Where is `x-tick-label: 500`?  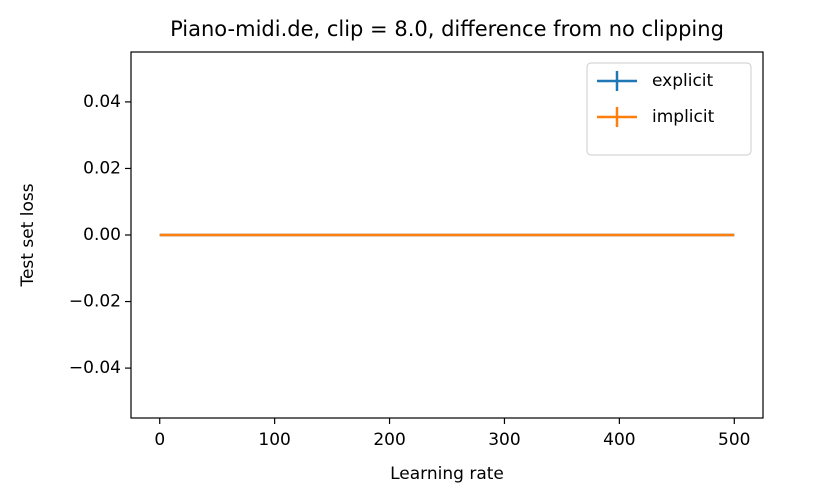 x-tick-label: 500 is located at coordinates (734, 440).